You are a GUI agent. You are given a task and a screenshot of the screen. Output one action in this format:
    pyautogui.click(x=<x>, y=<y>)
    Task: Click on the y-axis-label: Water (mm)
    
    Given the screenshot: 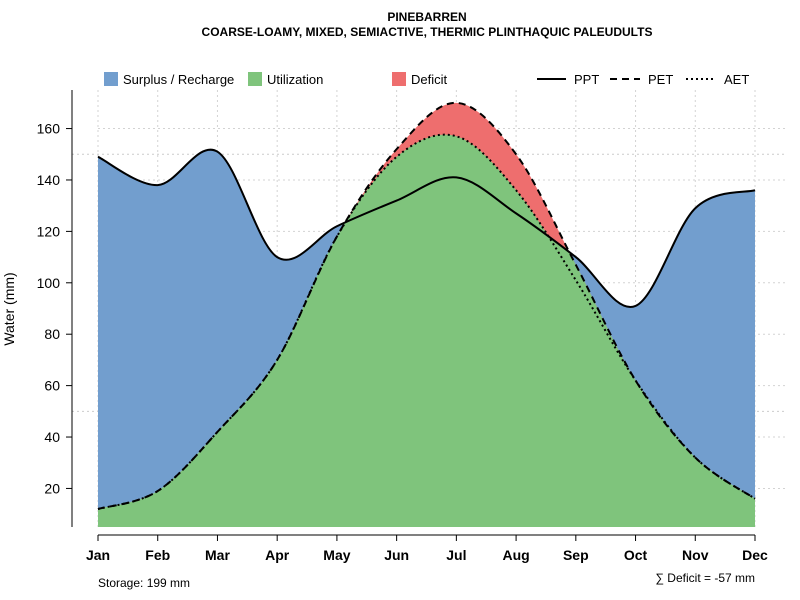 What is the action you would take?
    pyautogui.click(x=9, y=308)
    